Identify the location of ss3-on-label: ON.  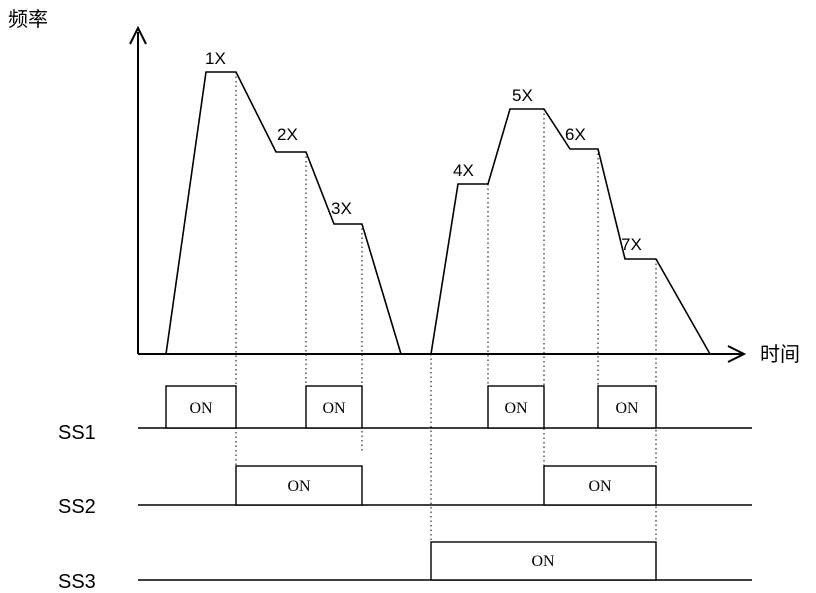
(543, 561).